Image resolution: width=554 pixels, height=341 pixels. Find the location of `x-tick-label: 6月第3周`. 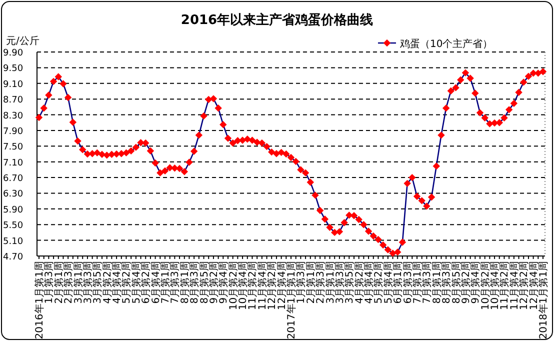

x-tick-label: 6月第3周 is located at coordinates (408, 282).